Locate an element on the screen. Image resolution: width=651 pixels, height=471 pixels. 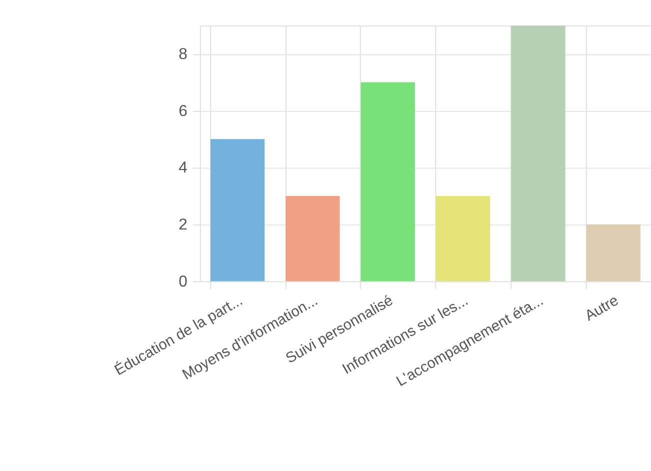
y-tick-label: 4 is located at coordinates (183, 168).